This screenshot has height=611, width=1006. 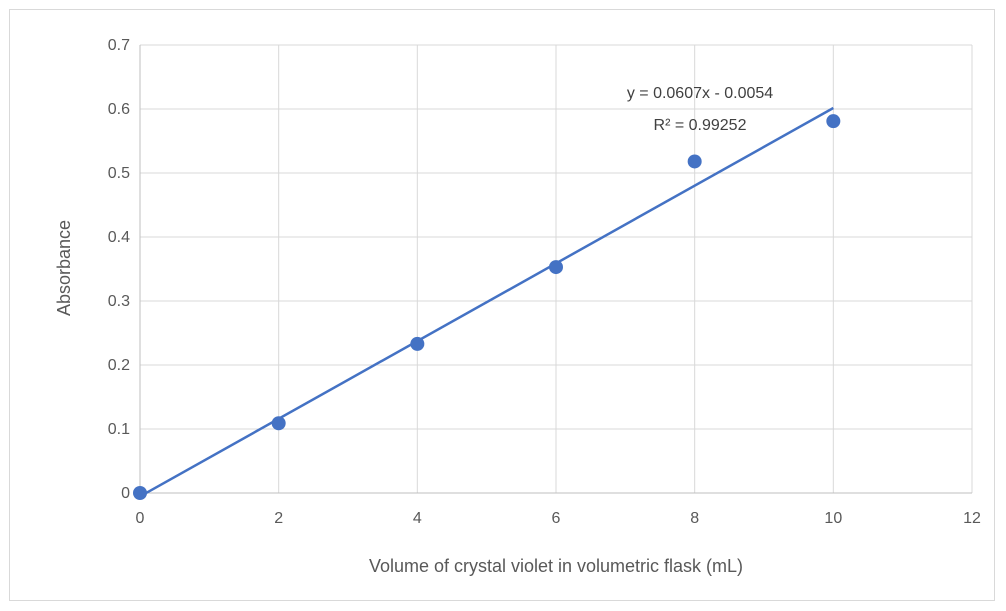 What do you see at coordinates (119, 301) in the screenshot?
I see `y-tick-label: 0.3` at bounding box center [119, 301].